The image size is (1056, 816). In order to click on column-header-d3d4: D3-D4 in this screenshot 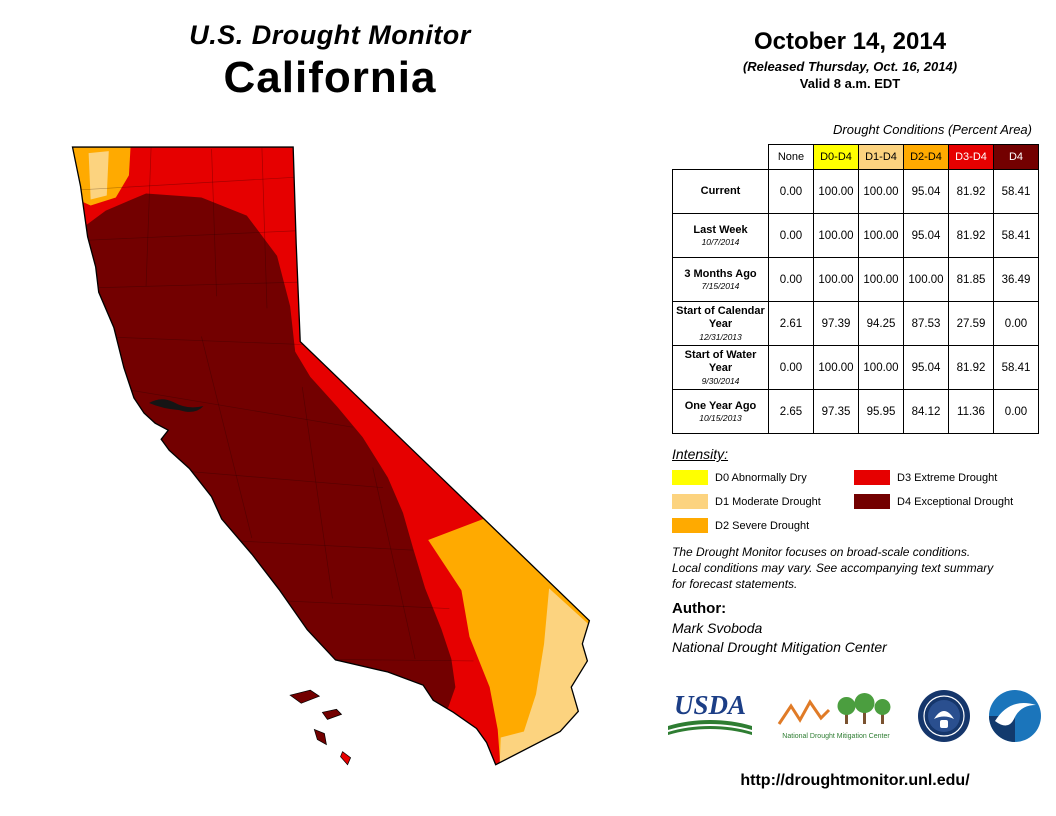, I will do `click(971, 157)`.